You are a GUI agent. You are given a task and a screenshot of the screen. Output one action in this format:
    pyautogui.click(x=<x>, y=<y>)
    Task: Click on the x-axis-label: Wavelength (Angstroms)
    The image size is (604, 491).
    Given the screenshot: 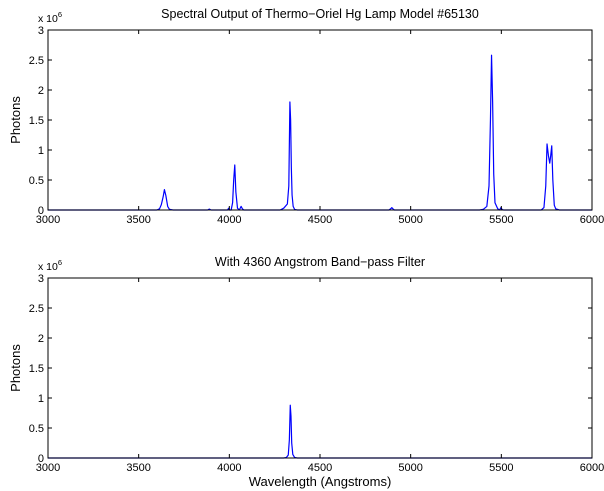 What is the action you would take?
    pyautogui.click(x=320, y=481)
    